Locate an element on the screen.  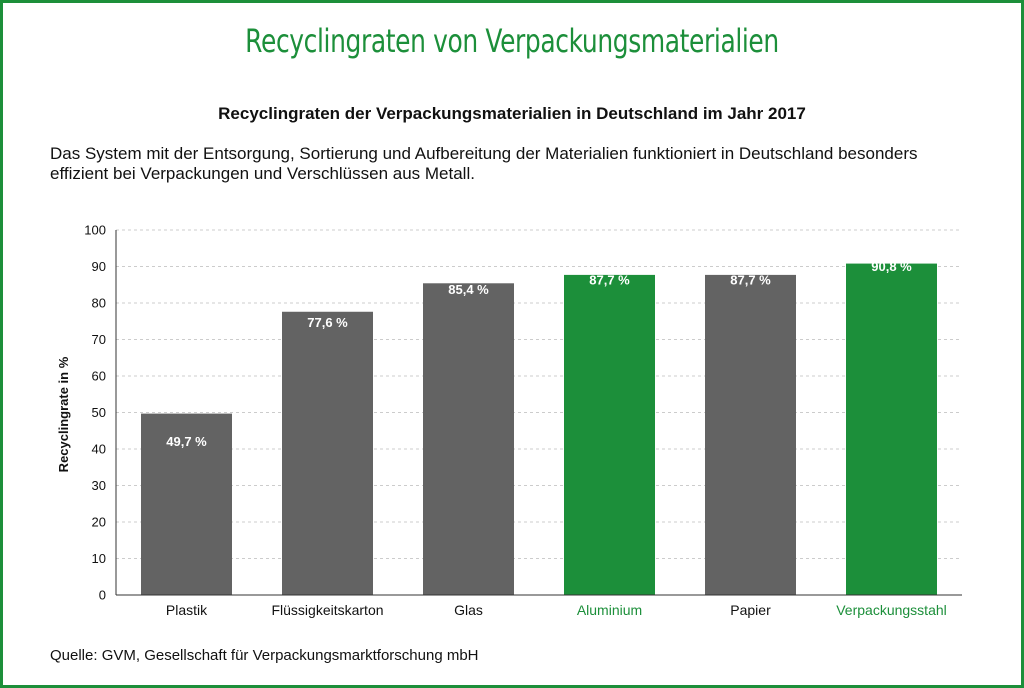
category-label: Papier is located at coordinates (750, 610).